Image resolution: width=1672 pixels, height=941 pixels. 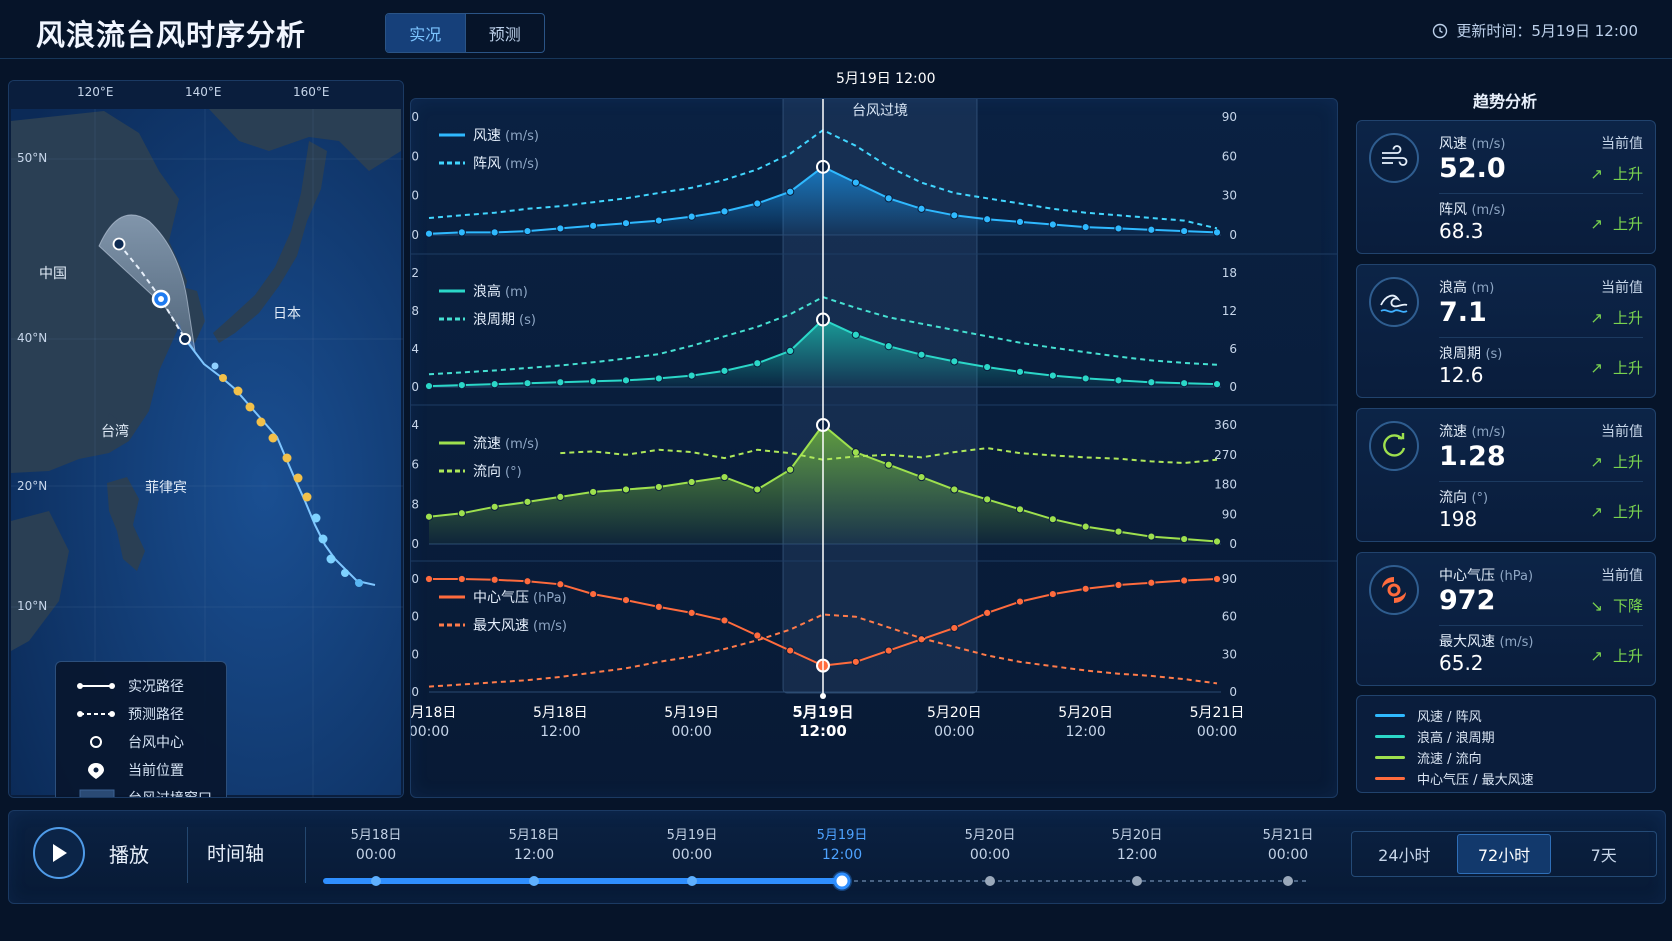 I want to click on metric-value: 1.28, so click(x=1472, y=456).